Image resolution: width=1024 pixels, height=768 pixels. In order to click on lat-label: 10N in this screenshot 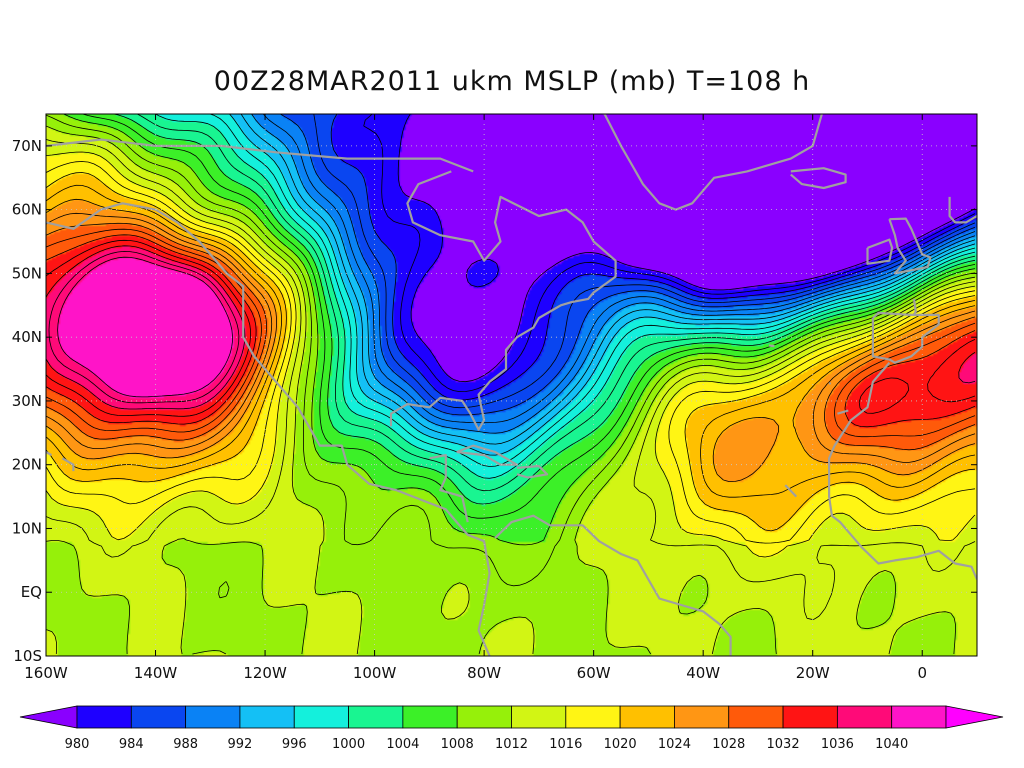, I will do `click(27, 528)`.